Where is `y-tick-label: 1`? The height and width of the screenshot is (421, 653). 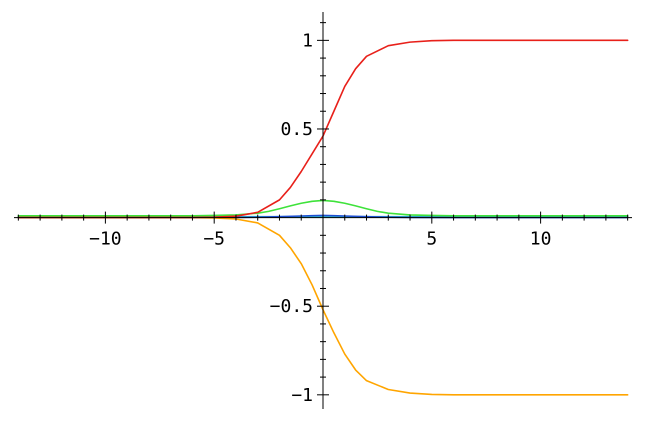
y-tick-label: 1 is located at coordinates (307, 40).